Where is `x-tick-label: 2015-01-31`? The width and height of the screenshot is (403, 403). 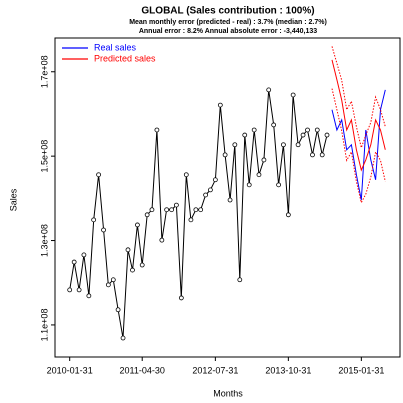 x-tick-label: 2015-01-31 is located at coordinates (361, 370).